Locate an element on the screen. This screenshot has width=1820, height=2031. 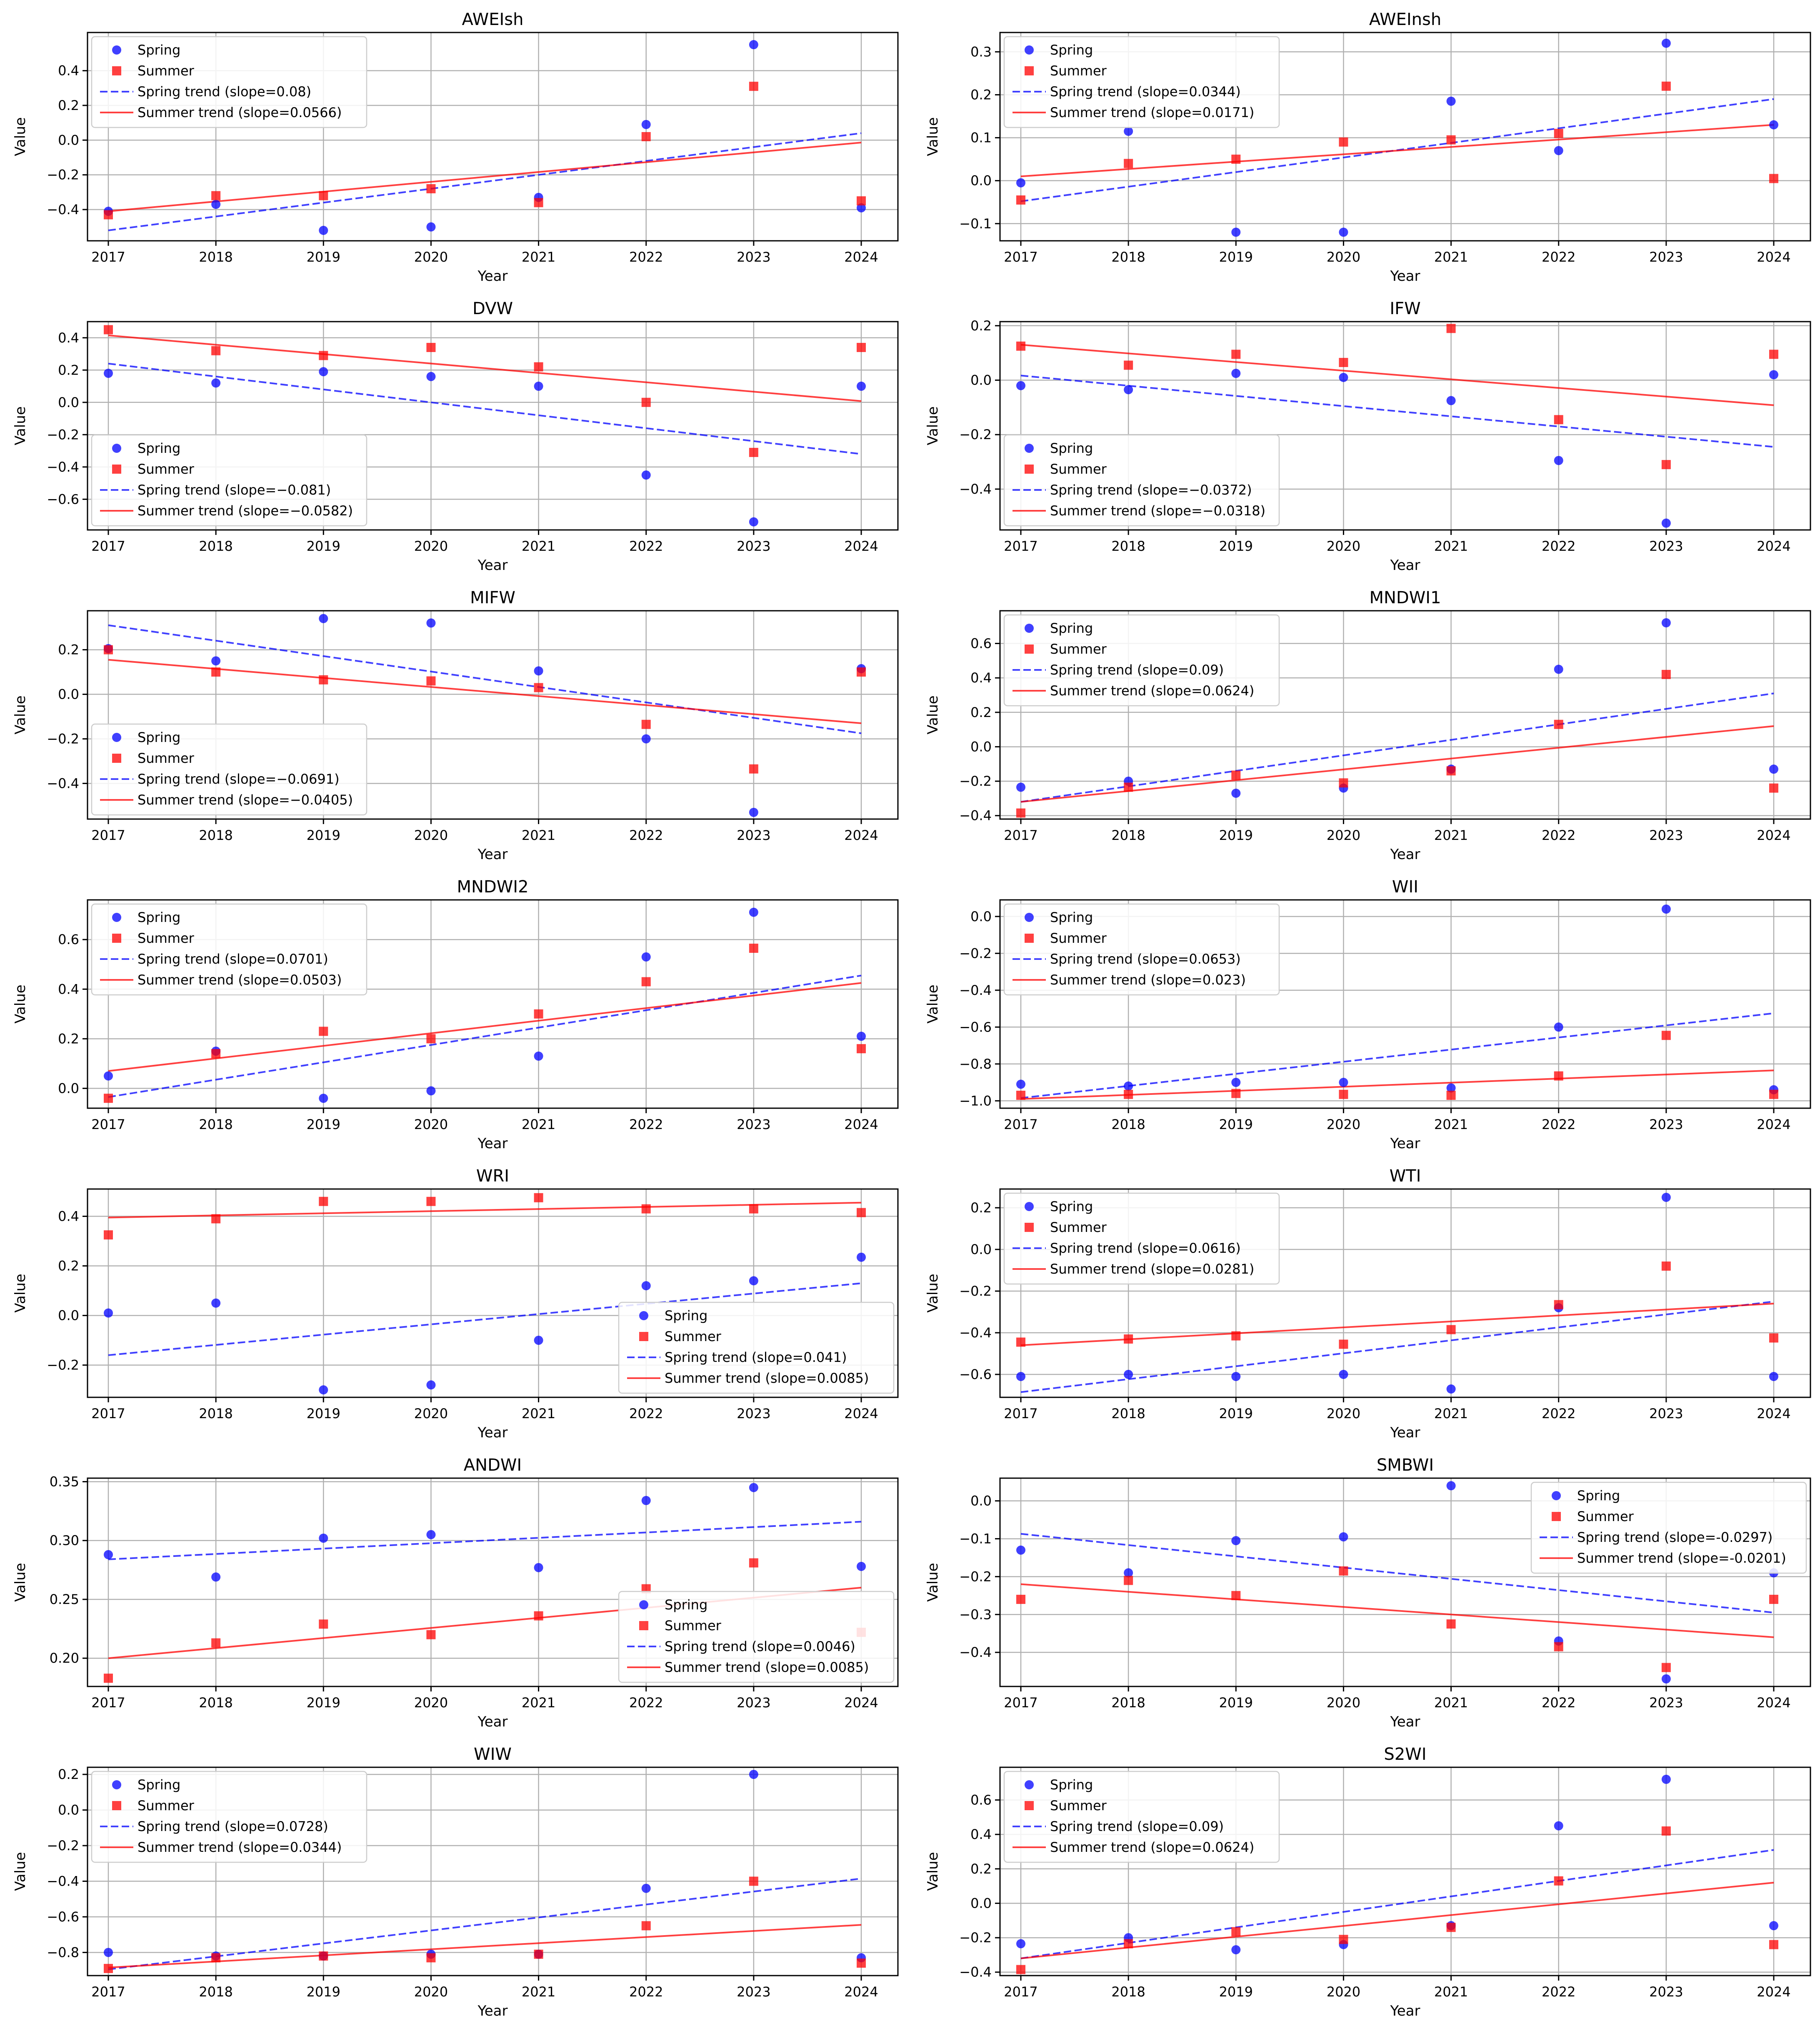
y-tick-label: −0.4 is located at coordinates (975, 1652).